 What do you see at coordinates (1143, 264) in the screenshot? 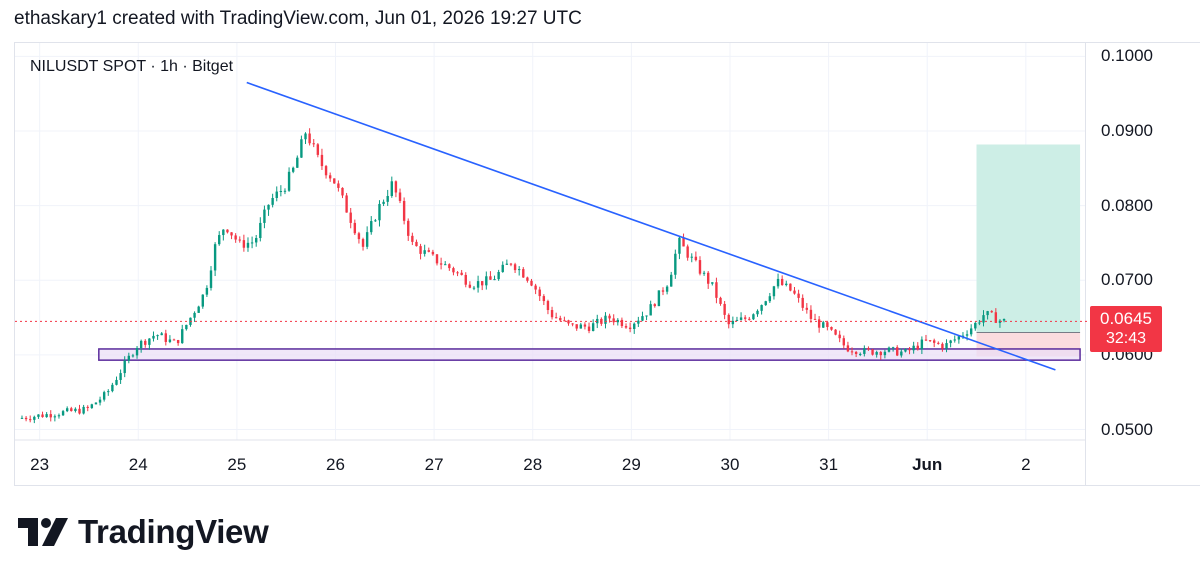
I see `price-axis` at bounding box center [1143, 264].